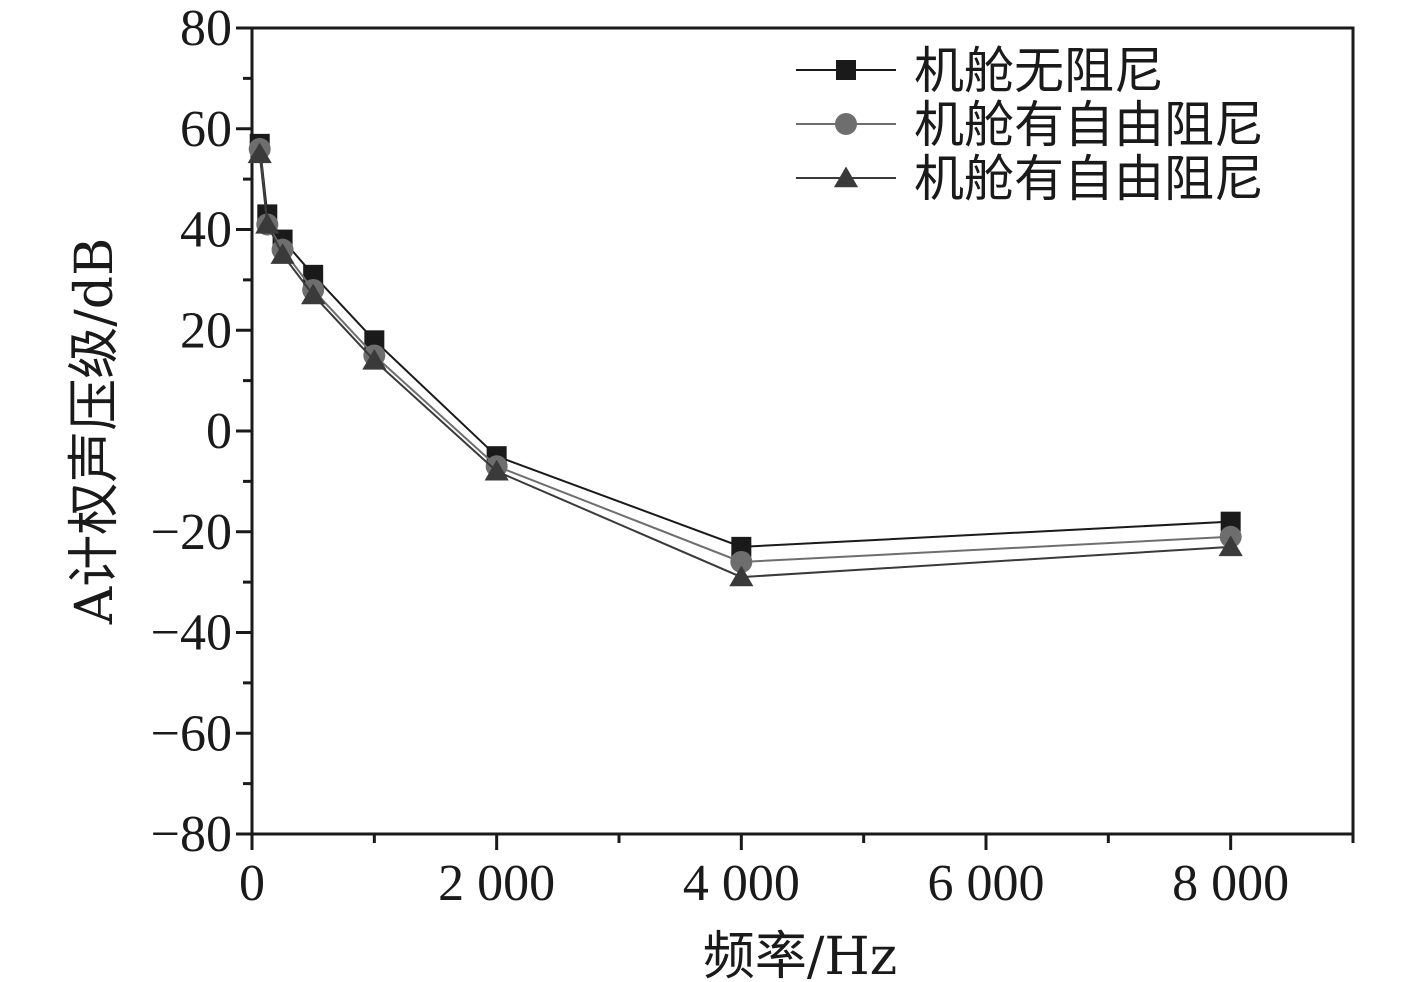  What do you see at coordinates (206, 28) in the screenshot?
I see `y-tick-label: 80` at bounding box center [206, 28].